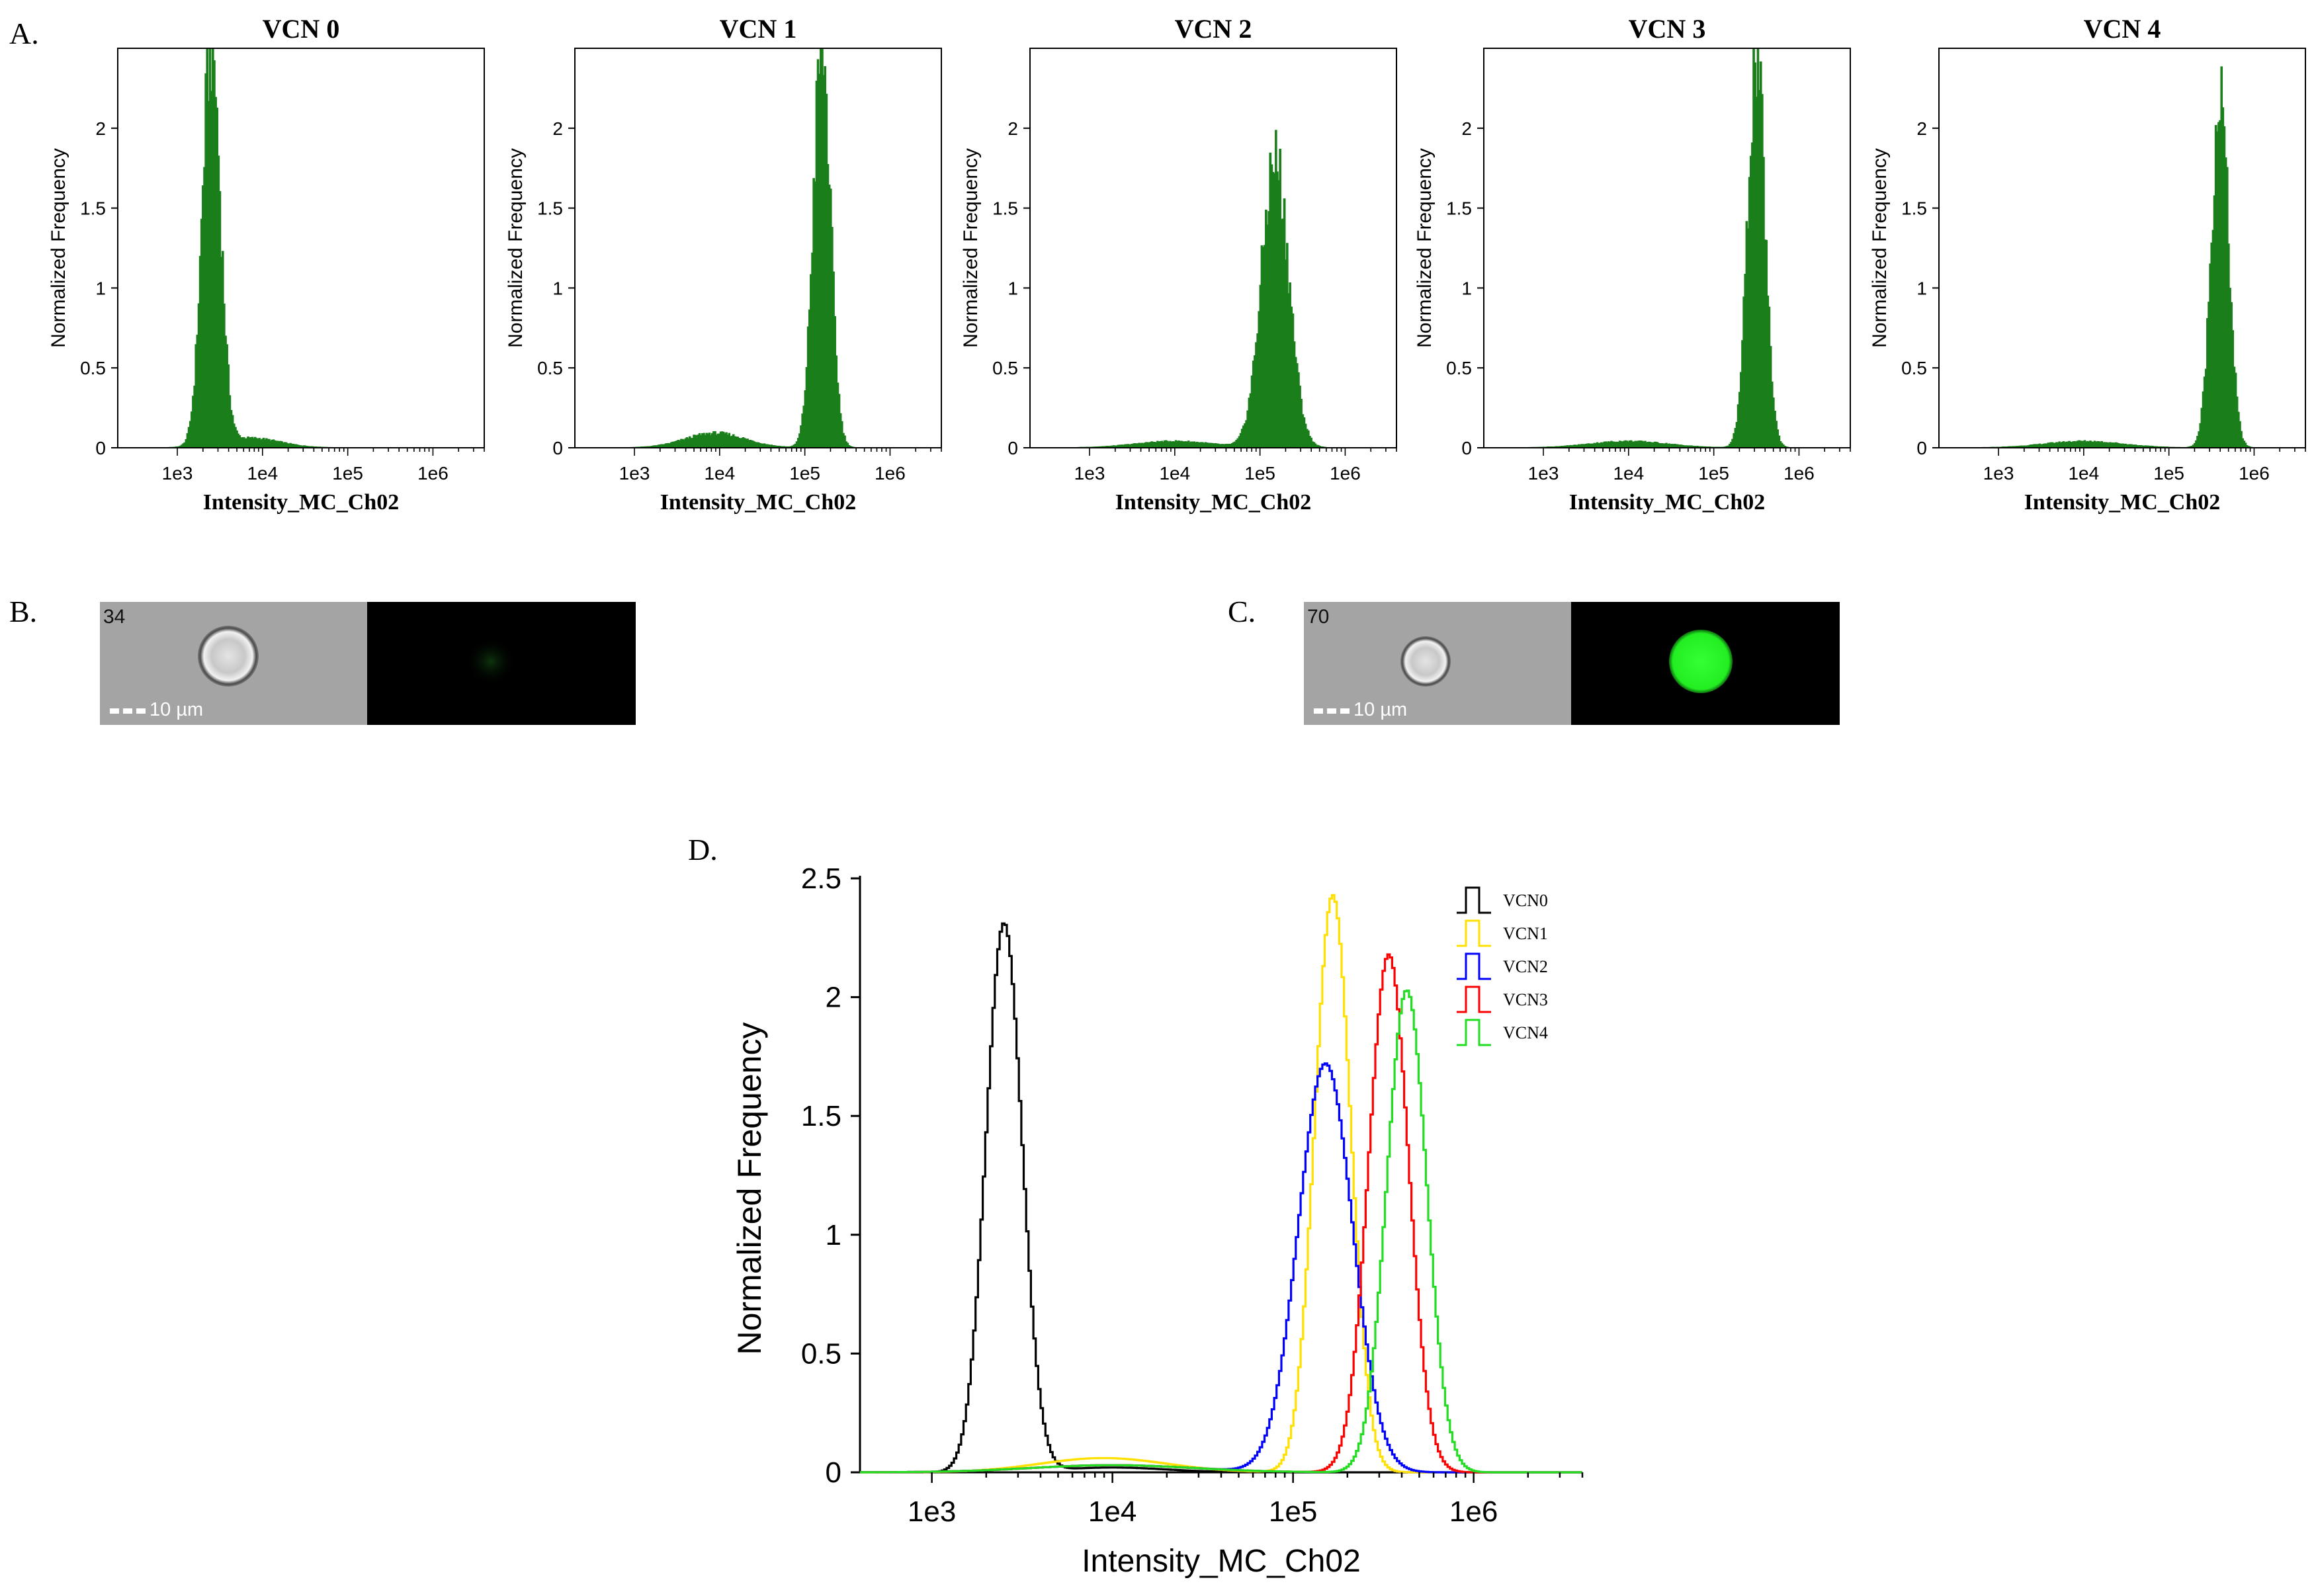 This screenshot has width=2316, height=1596. What do you see at coordinates (703, 849) in the screenshot?
I see `panel-label-d: D.` at bounding box center [703, 849].